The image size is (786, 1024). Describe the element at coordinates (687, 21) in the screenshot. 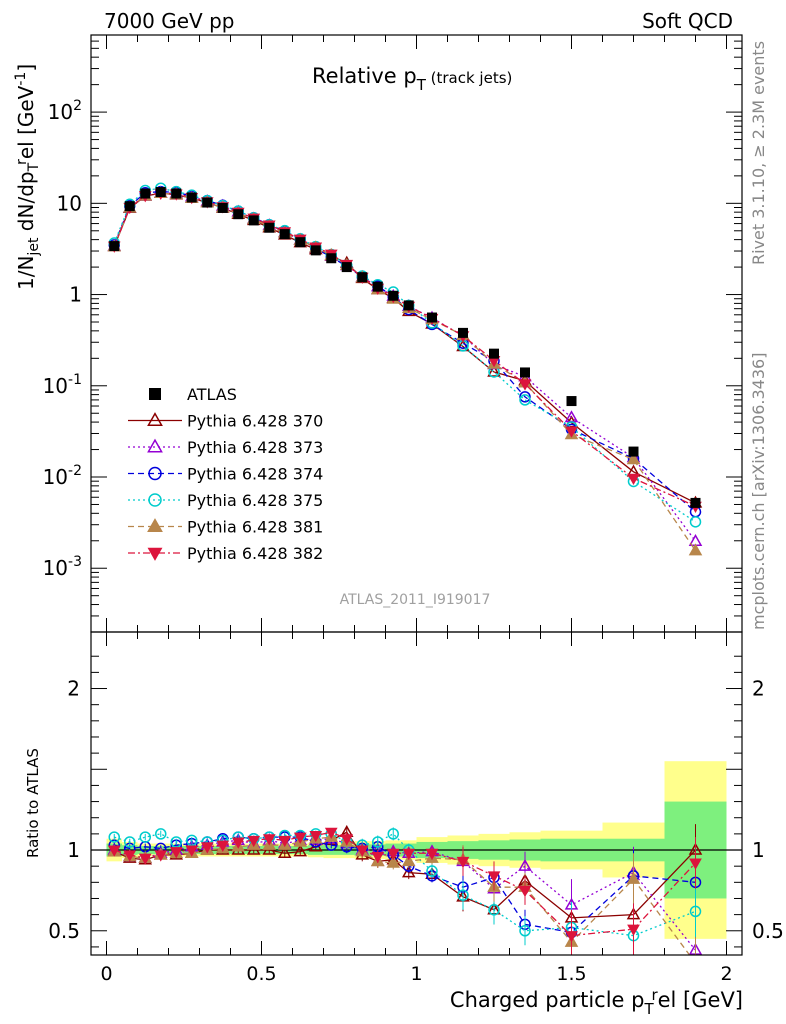

I see `header-right-label: Soft QCD` at that location.